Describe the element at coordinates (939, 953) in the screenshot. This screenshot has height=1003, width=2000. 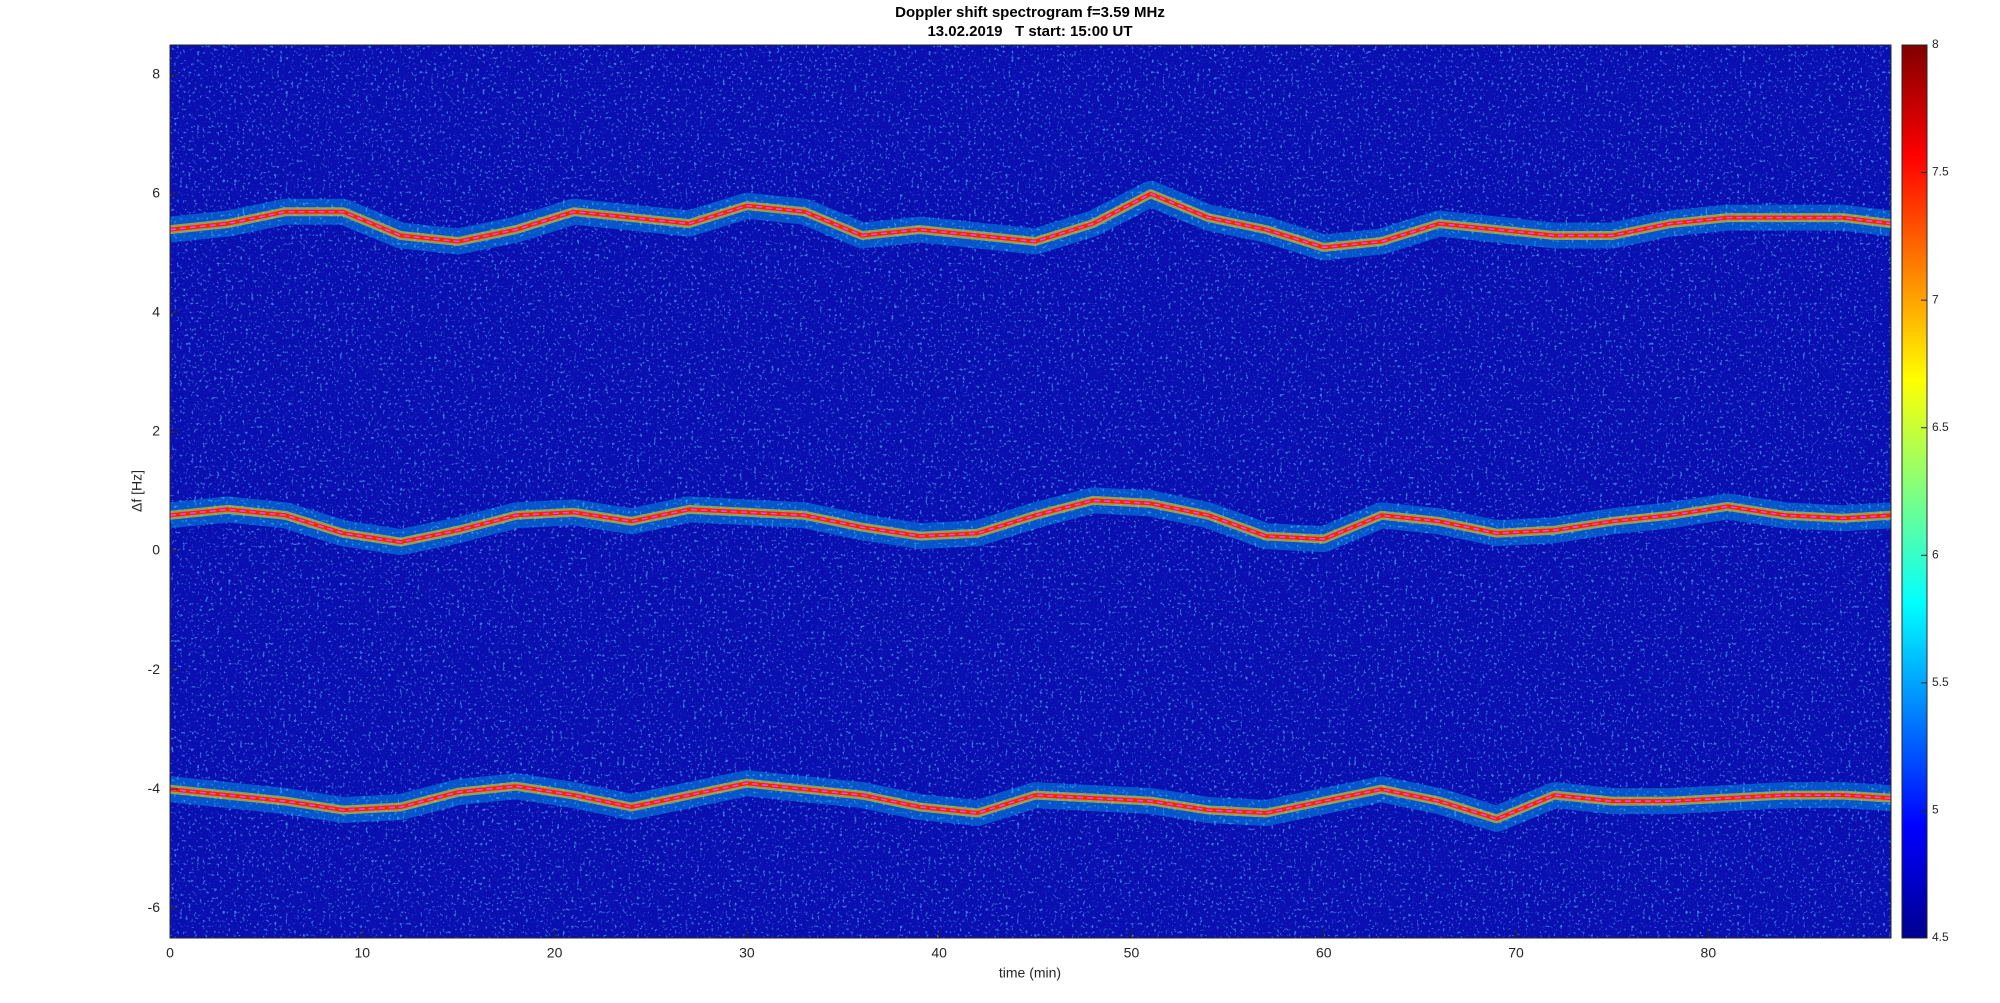
I see `x-tick-label: 40` at that location.